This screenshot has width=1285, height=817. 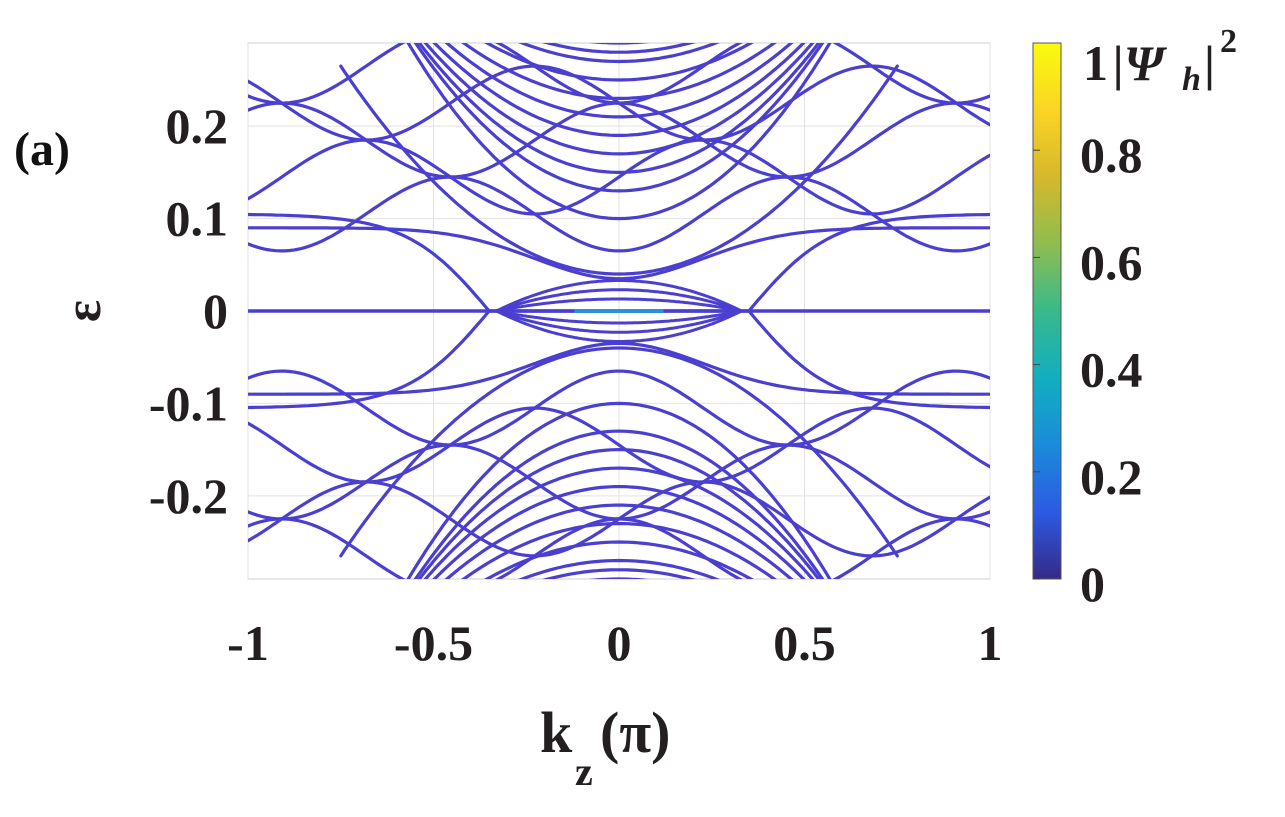 What do you see at coordinates (556, 732) in the screenshot?
I see `x-axis-label-main: k` at bounding box center [556, 732].